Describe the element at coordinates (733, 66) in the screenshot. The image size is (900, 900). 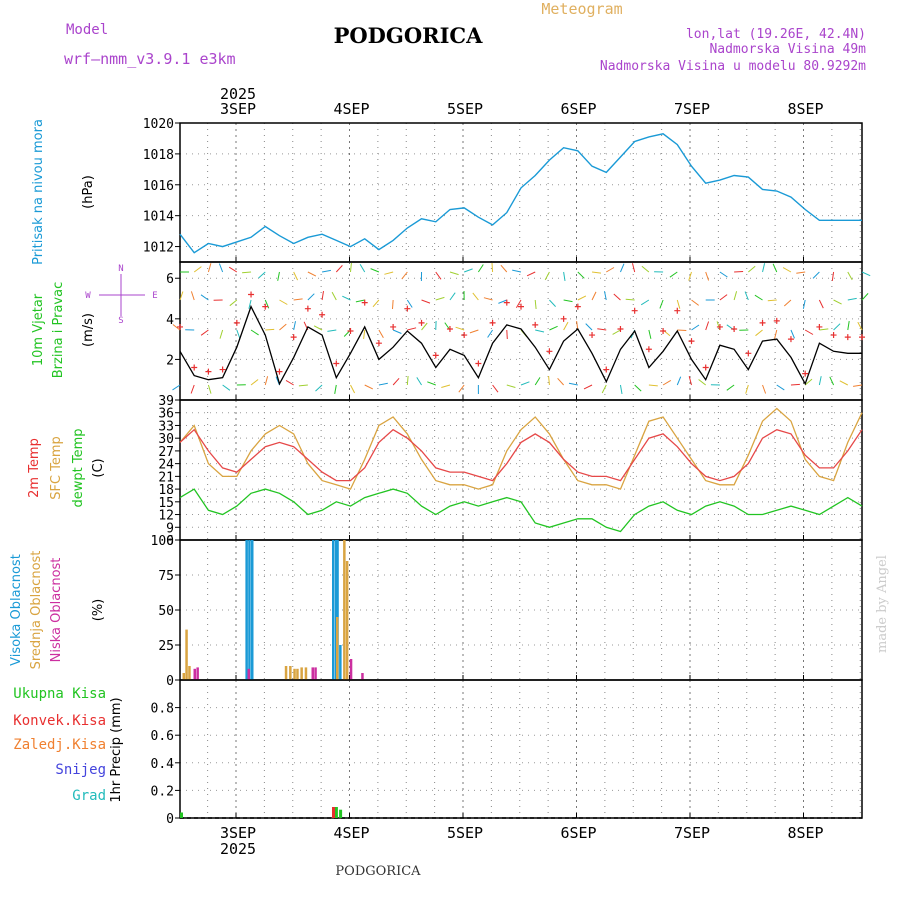
I see `model-elevation-label: Nadmorska Visina u modelu 80.9292m` at that location.